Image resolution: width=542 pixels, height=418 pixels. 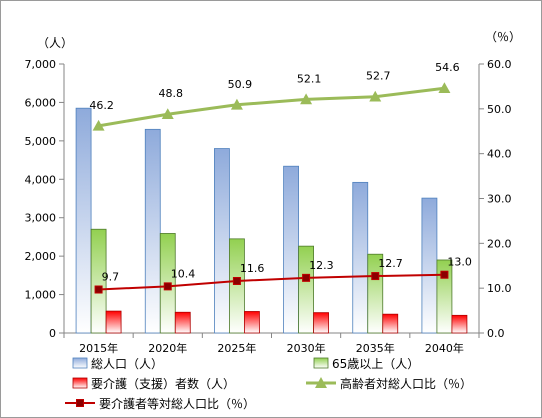 I want to click on care-ratio-data-label: 12.3, so click(x=321, y=265).